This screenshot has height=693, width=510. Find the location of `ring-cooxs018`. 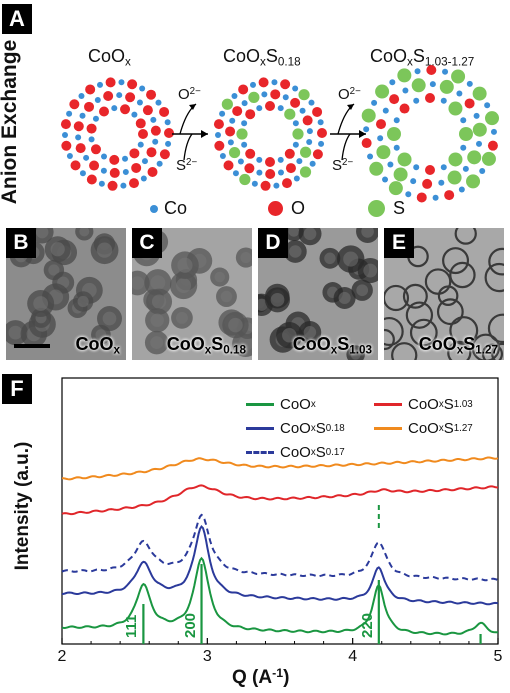

ring-cooxs018 is located at coordinates (270, 134).